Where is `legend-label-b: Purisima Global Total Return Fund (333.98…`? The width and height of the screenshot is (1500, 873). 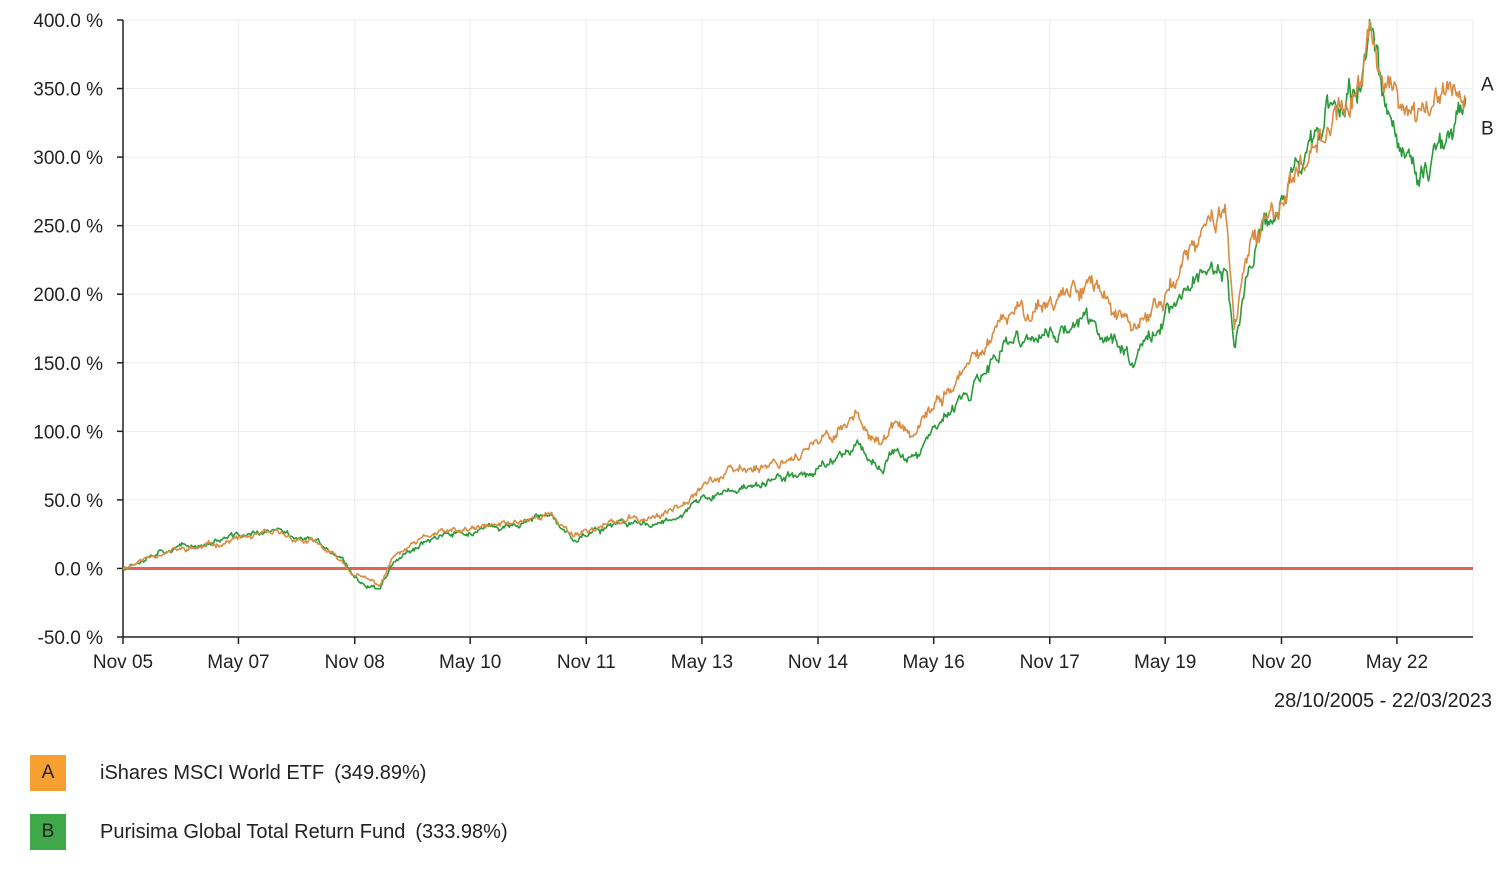 legend-label-b: Purisima Global Total Return Fund (333.98… is located at coordinates (304, 832).